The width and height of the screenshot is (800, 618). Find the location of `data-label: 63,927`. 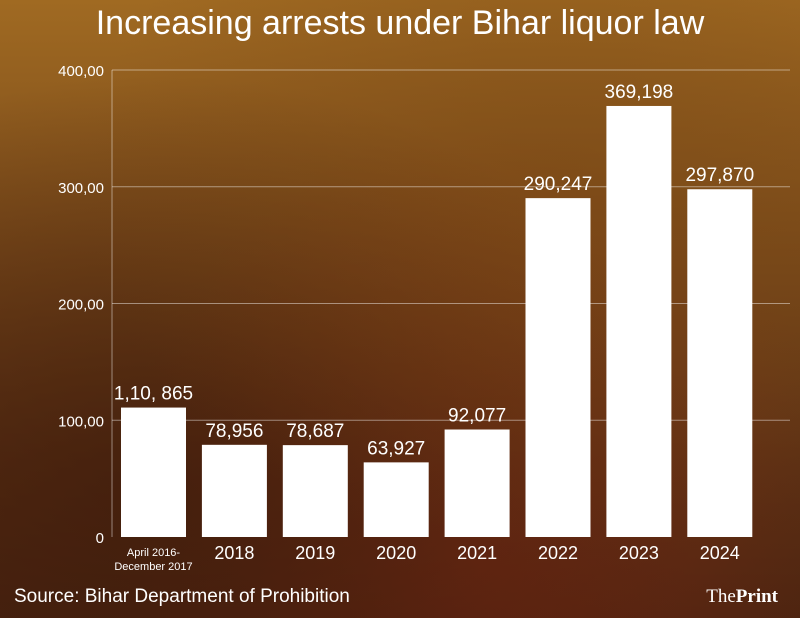

data-label: 63,927 is located at coordinates (396, 448).